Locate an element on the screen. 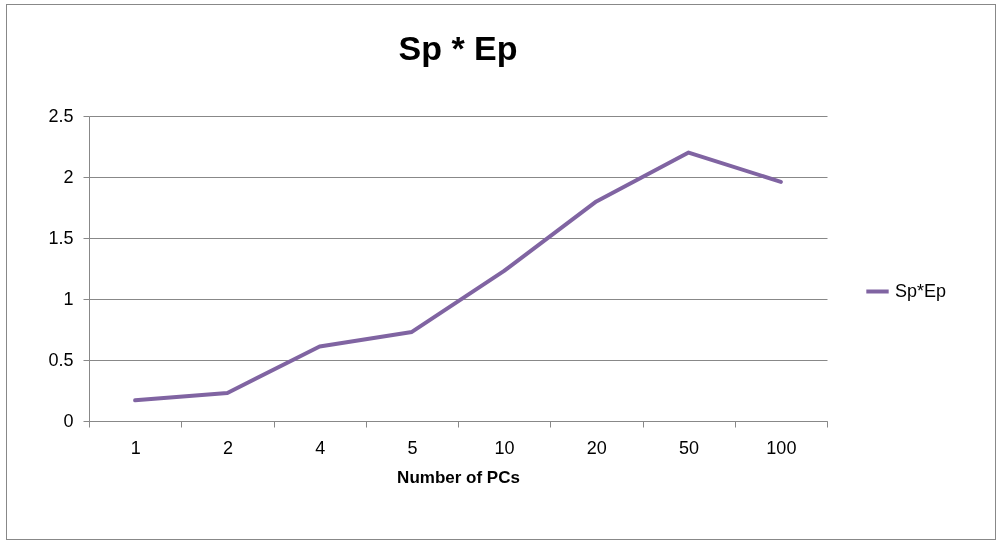 This screenshot has width=1004, height=543. x-tick-label: 10 is located at coordinates (504, 447).